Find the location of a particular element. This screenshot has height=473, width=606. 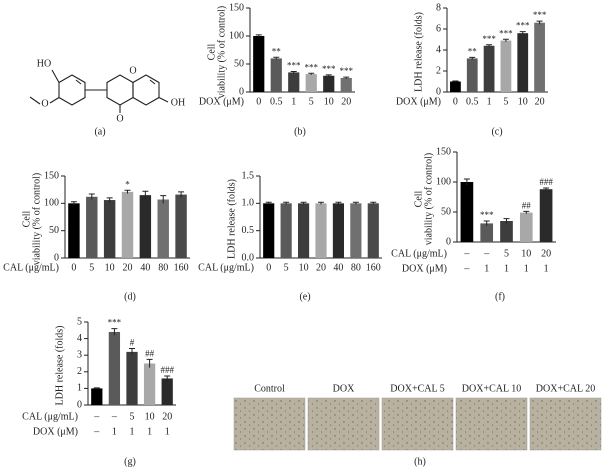

x-tick-label: 40 is located at coordinates (145, 267).